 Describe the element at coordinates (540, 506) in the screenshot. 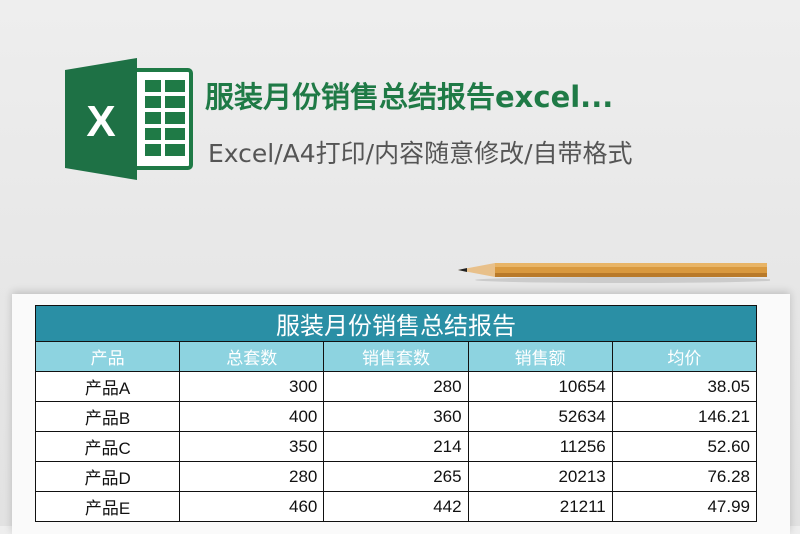

I see `table-cell: 21211` at that location.